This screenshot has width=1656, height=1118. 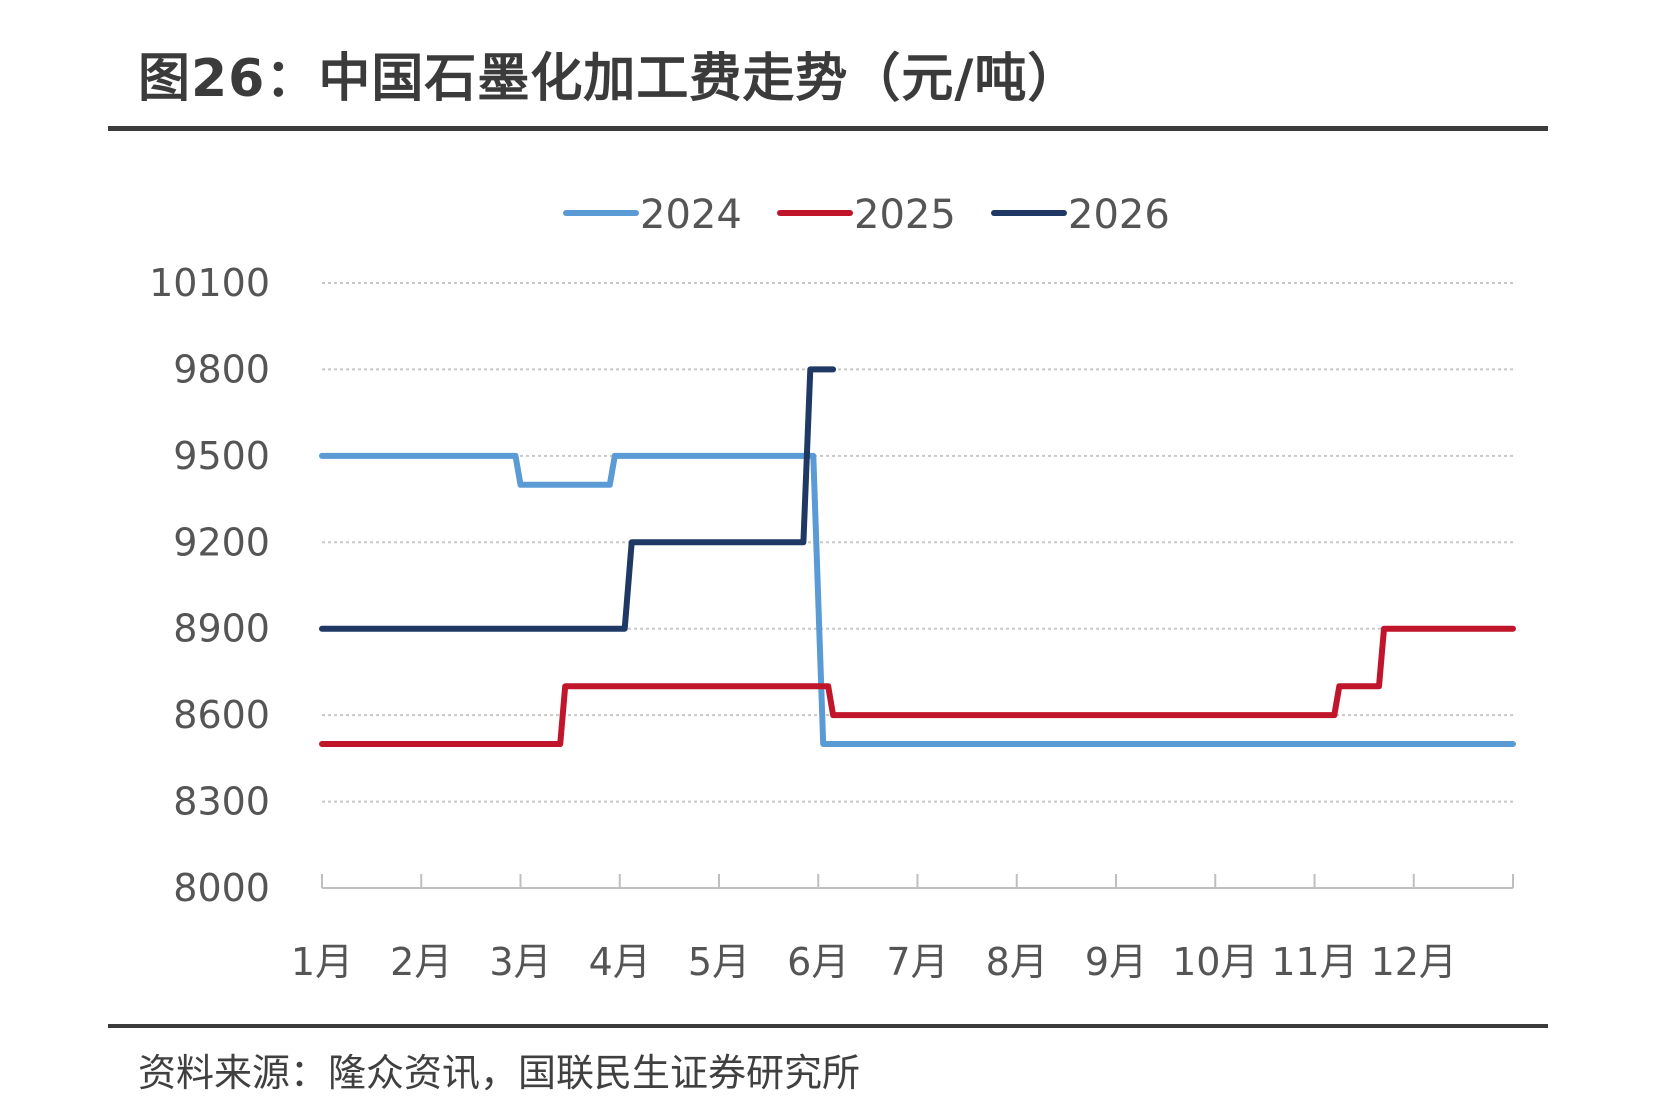 I want to click on y-tick-label: 8300, so click(x=221, y=802).